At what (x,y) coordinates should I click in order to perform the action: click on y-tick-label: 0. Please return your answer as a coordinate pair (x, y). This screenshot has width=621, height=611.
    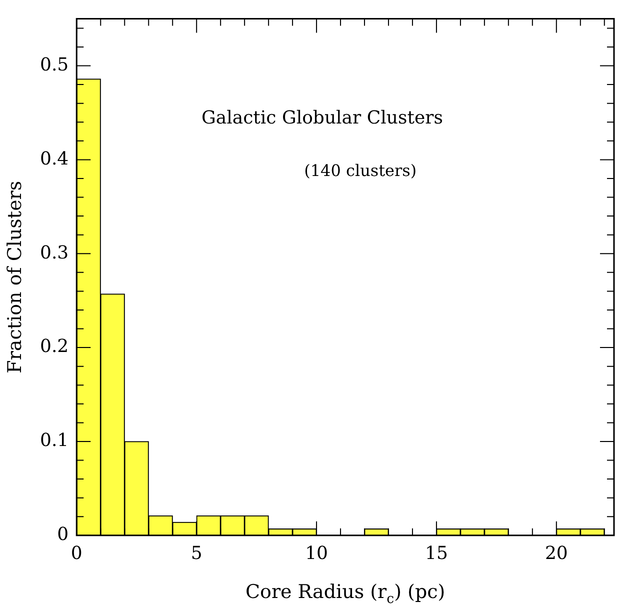
    Looking at the image, I should click on (63, 535).